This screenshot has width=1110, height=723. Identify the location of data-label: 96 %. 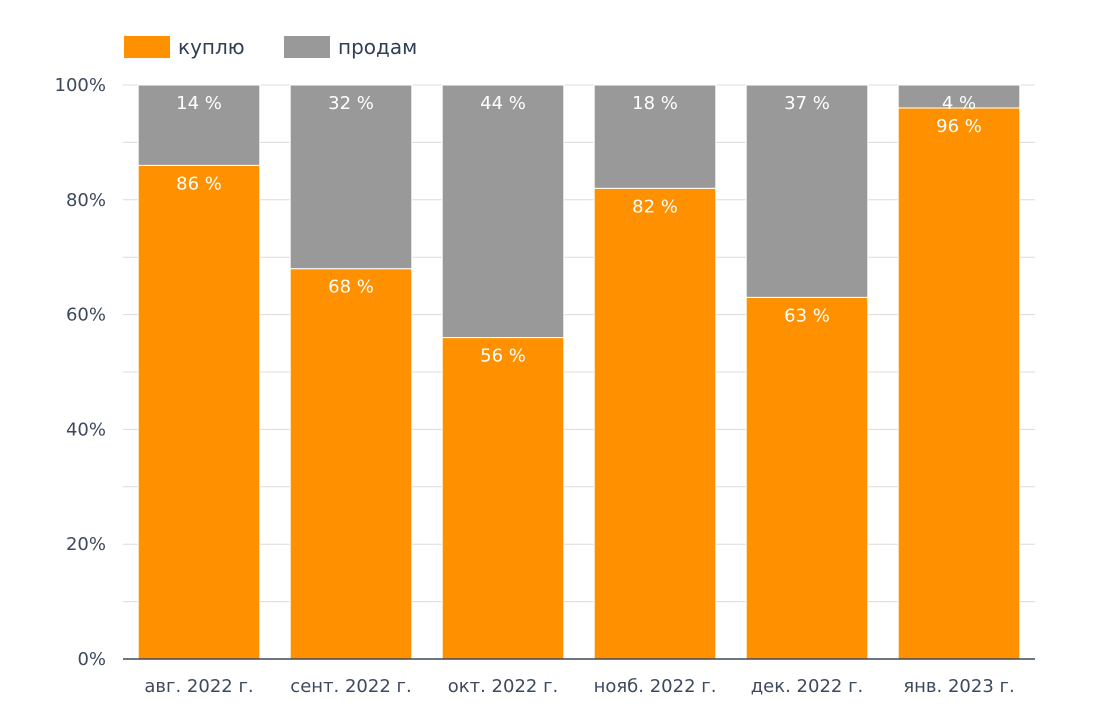
(959, 126).